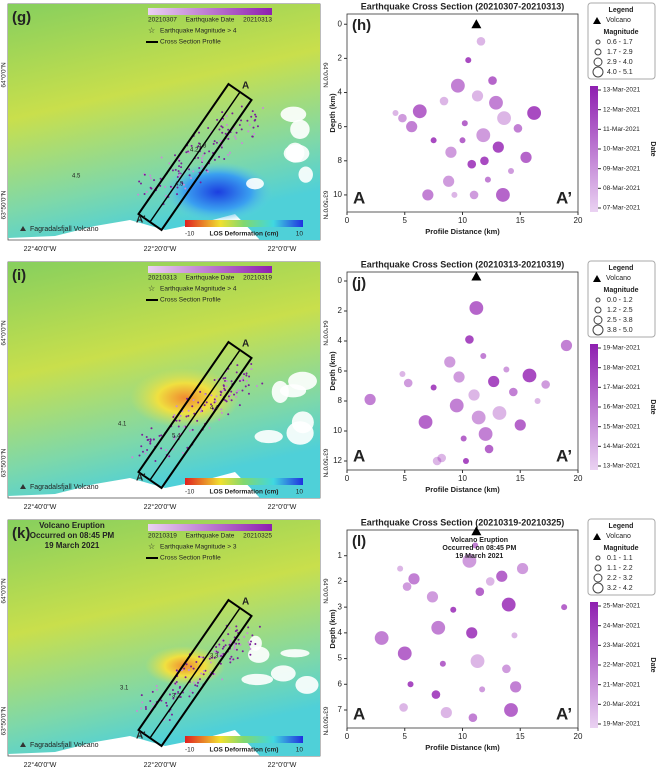 This screenshot has height=776, width=661. Describe the element at coordinates (620, 330) in the screenshot. I see `legend-size-label: 3.8 - 5.0` at that location.